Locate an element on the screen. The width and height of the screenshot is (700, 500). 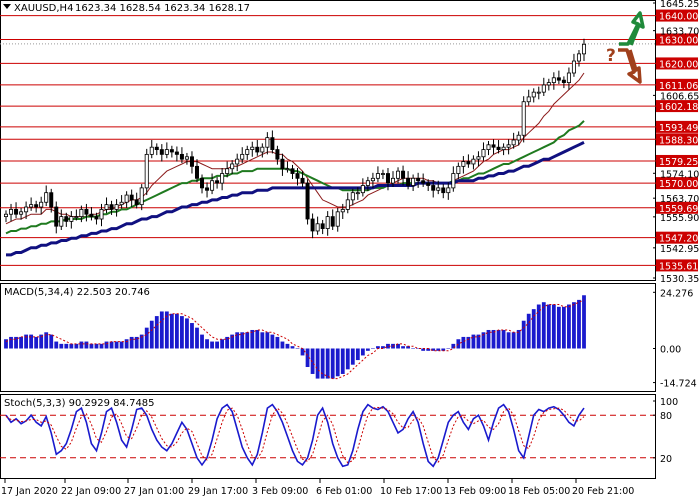
stoch-layer is located at coordinates (328, 435).